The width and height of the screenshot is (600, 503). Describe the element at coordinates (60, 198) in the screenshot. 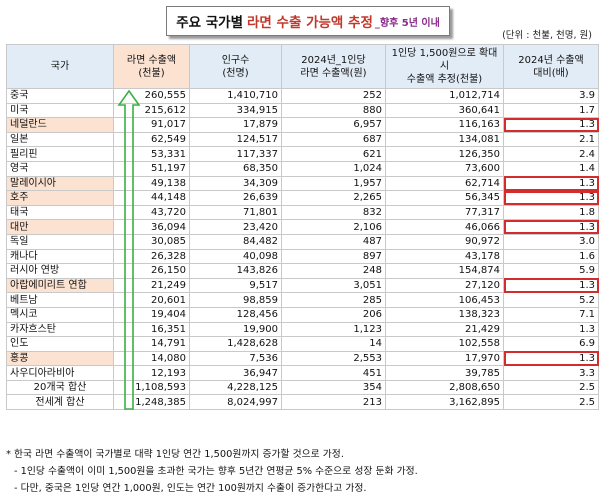

I see `country-cell: 호주` at that location.